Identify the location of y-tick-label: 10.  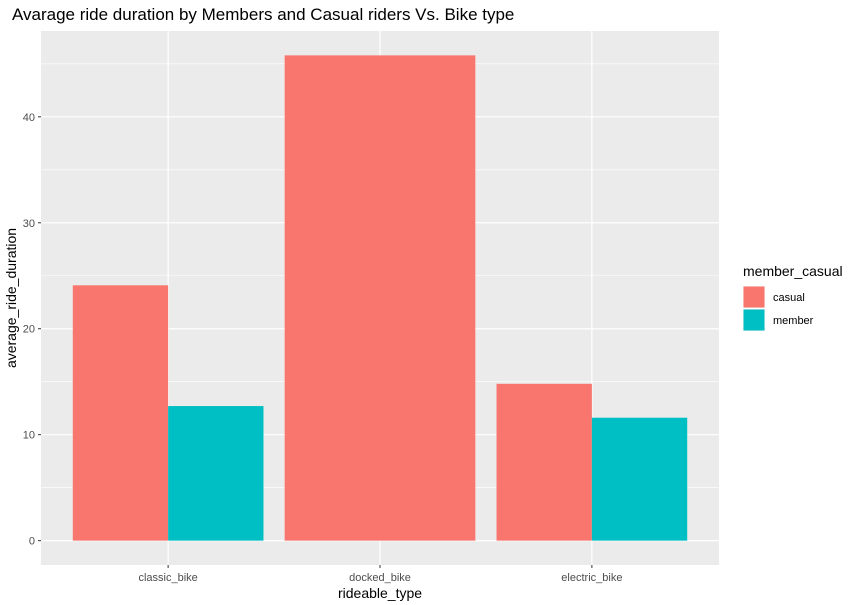
(29, 436).